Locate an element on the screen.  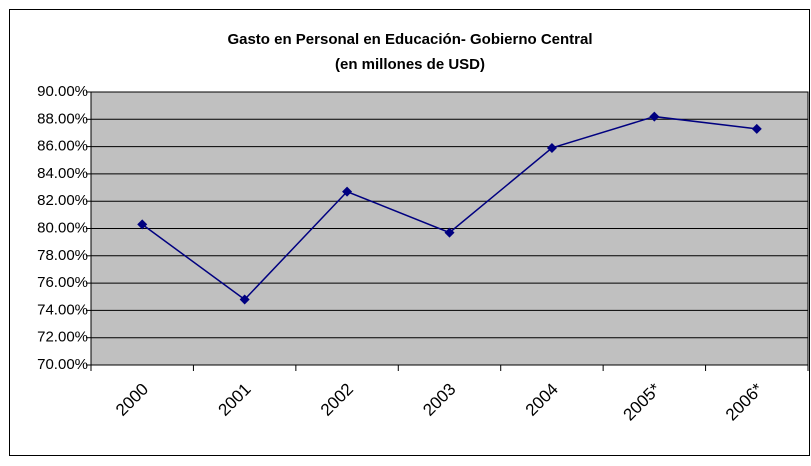
y-tick-label: 84.00% is located at coordinates (62, 173).